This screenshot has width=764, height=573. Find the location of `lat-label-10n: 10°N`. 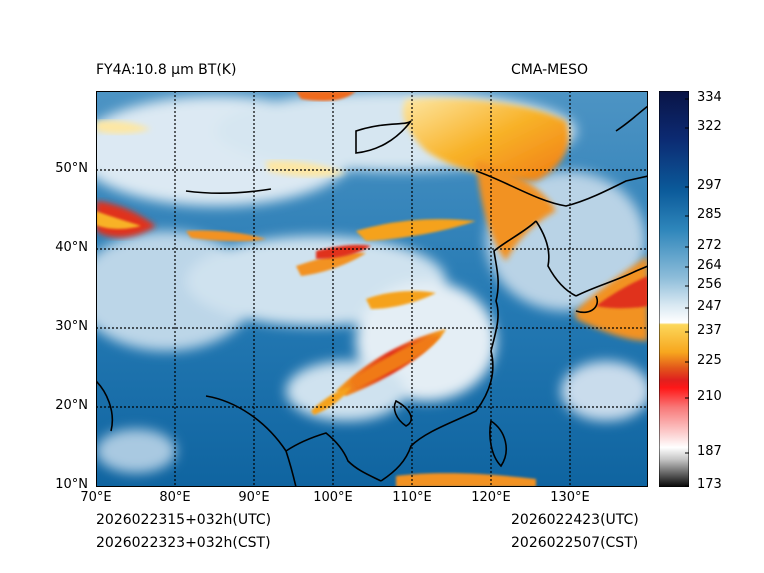

lat-label-10n: 10°N is located at coordinates (71, 484).